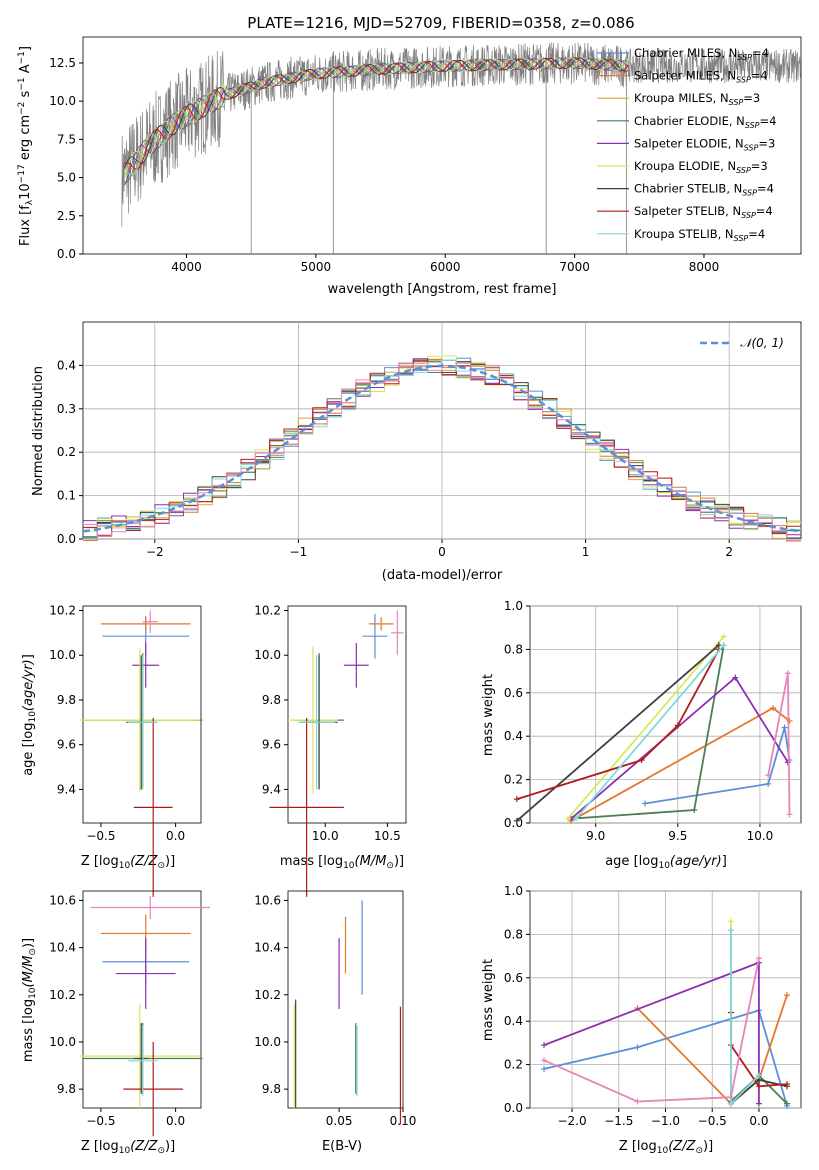 Image resolution: width=819 pixels, height=1170 pixels. Describe the element at coordinates (66, 254) in the screenshot. I see `spectrum-ytick-label: 0.0` at that location.